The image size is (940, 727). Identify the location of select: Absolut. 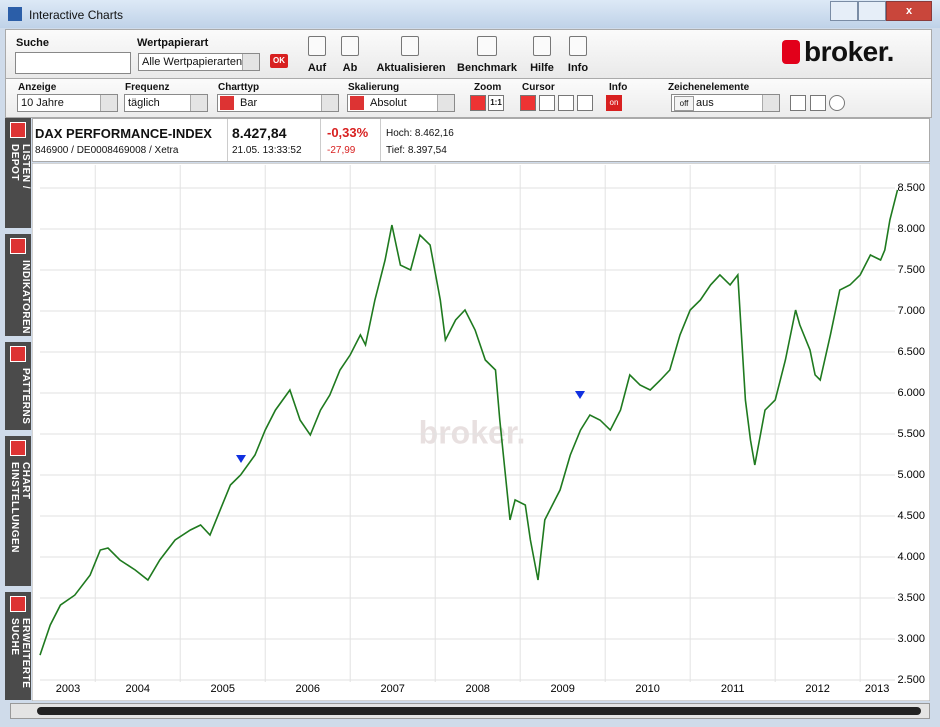
(401, 103).